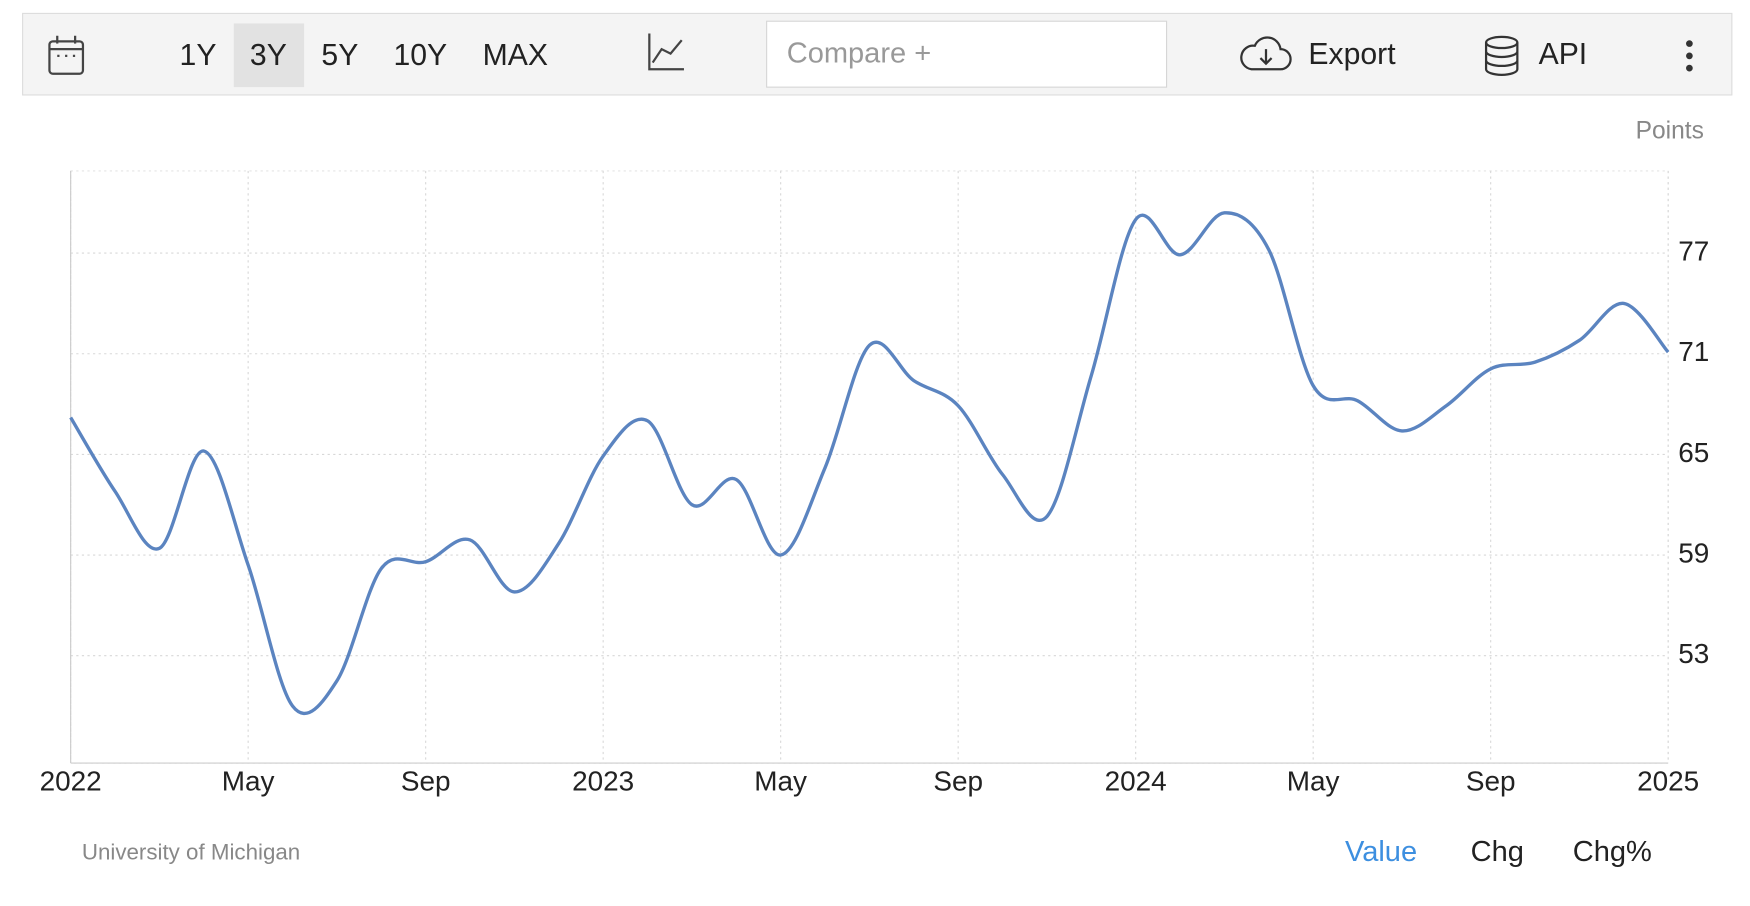  I want to click on y-tick-label: 71, so click(1693, 351).